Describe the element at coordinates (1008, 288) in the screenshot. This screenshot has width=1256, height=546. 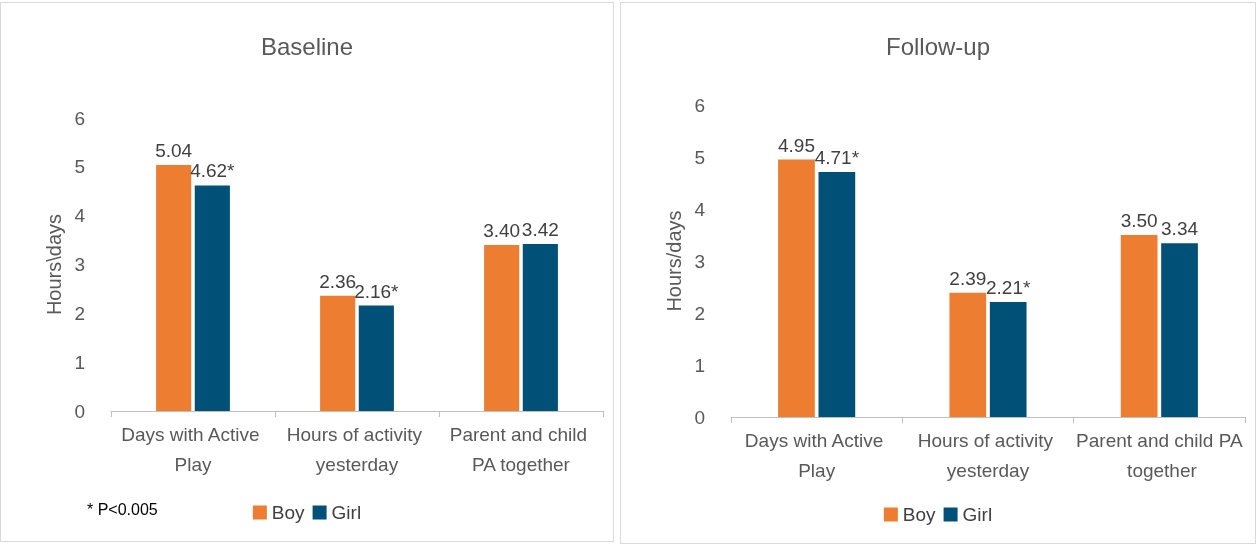
I see `data-label: 2.21*` at that location.